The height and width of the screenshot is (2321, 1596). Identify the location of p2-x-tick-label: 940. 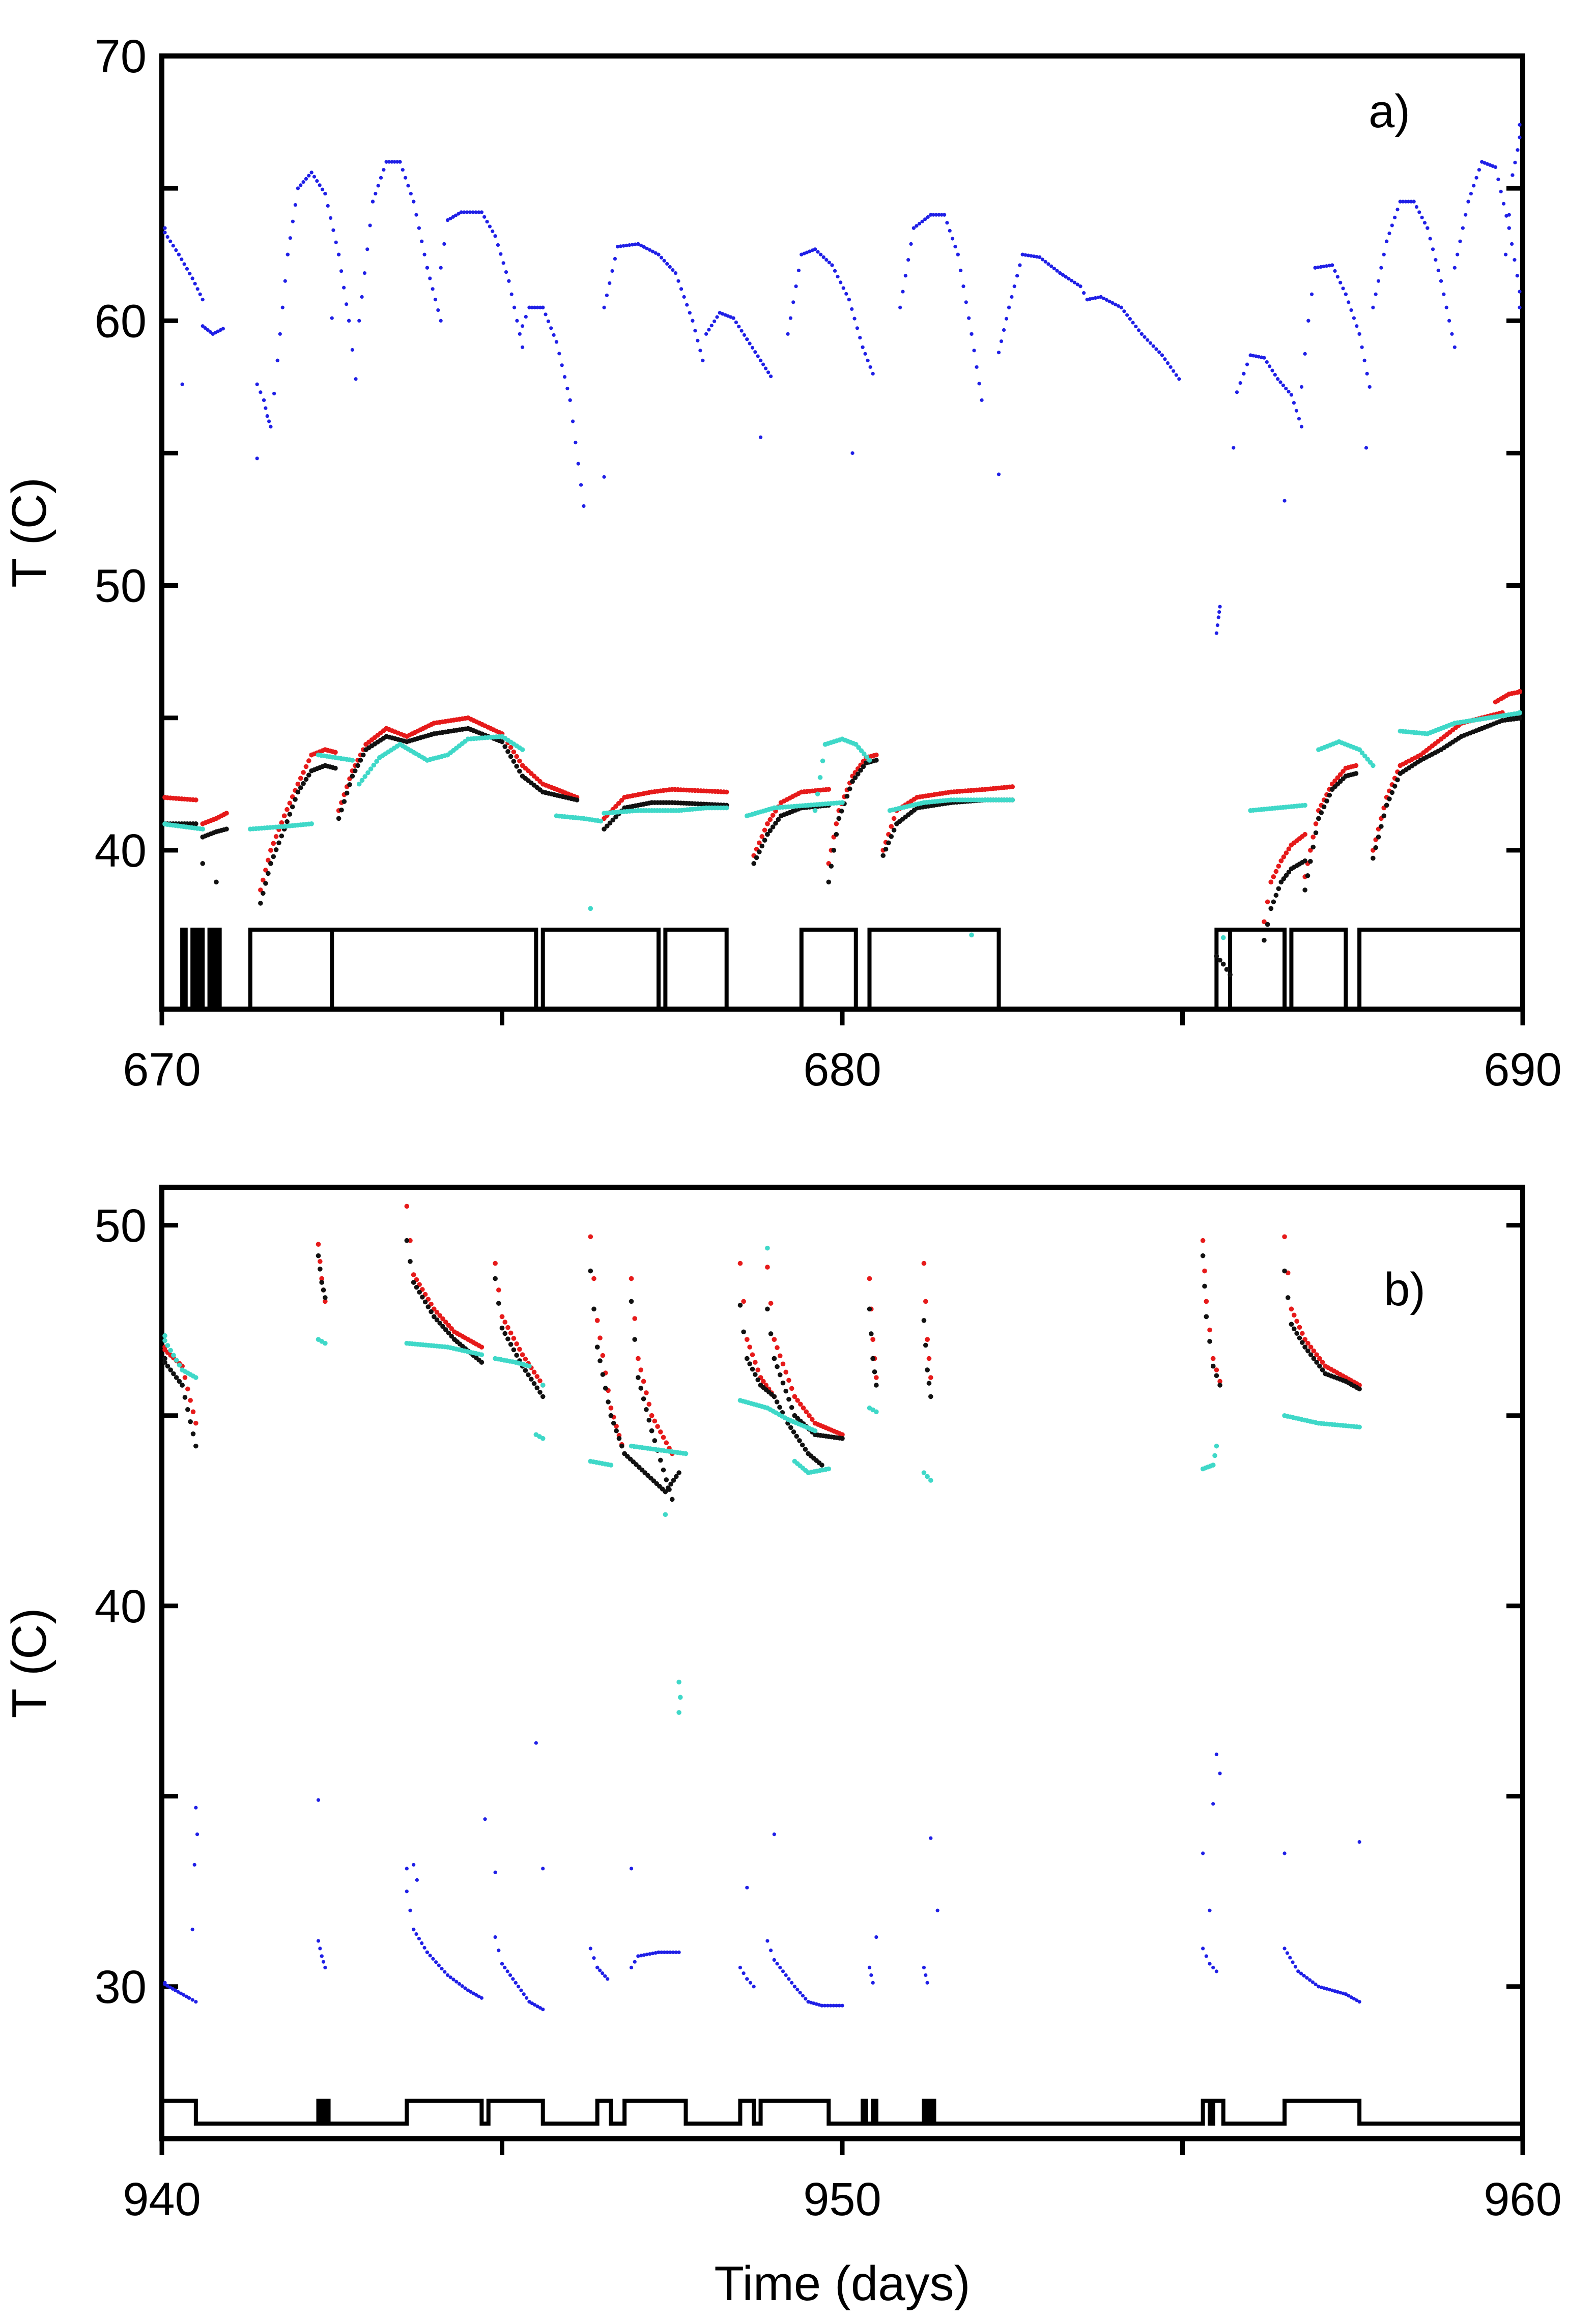
(162, 2199).